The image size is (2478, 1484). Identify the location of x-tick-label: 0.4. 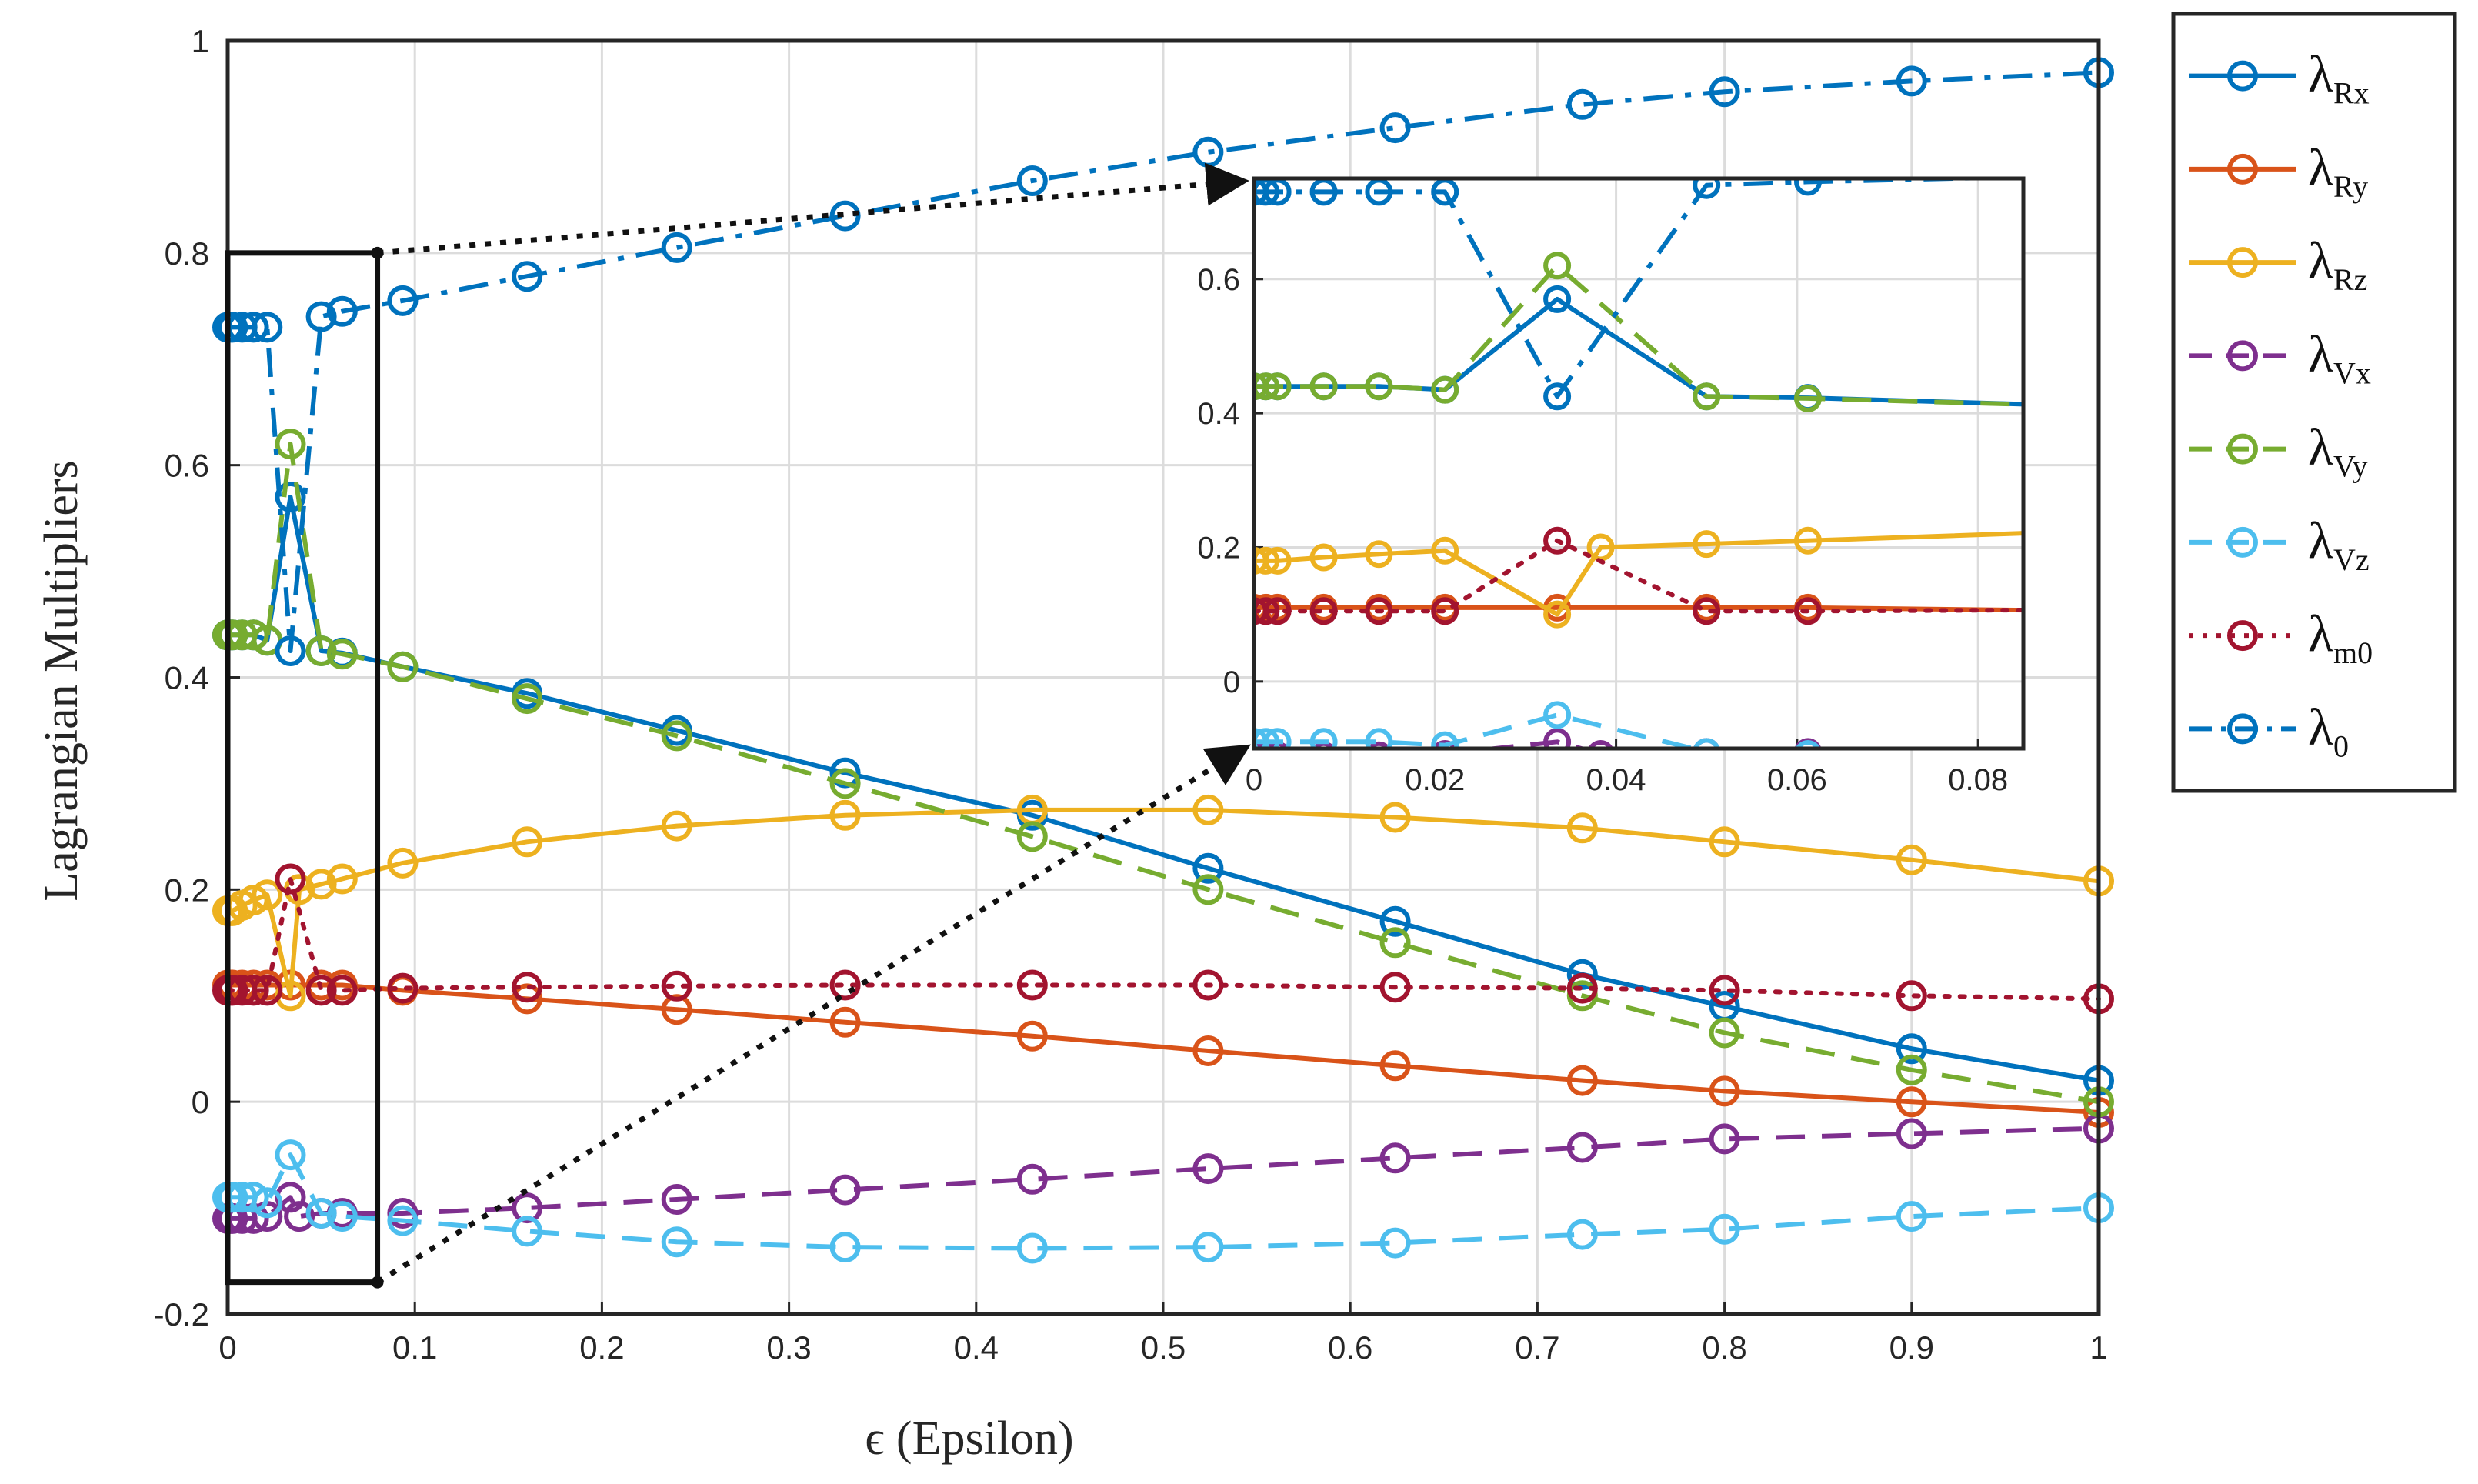
(976, 1347).